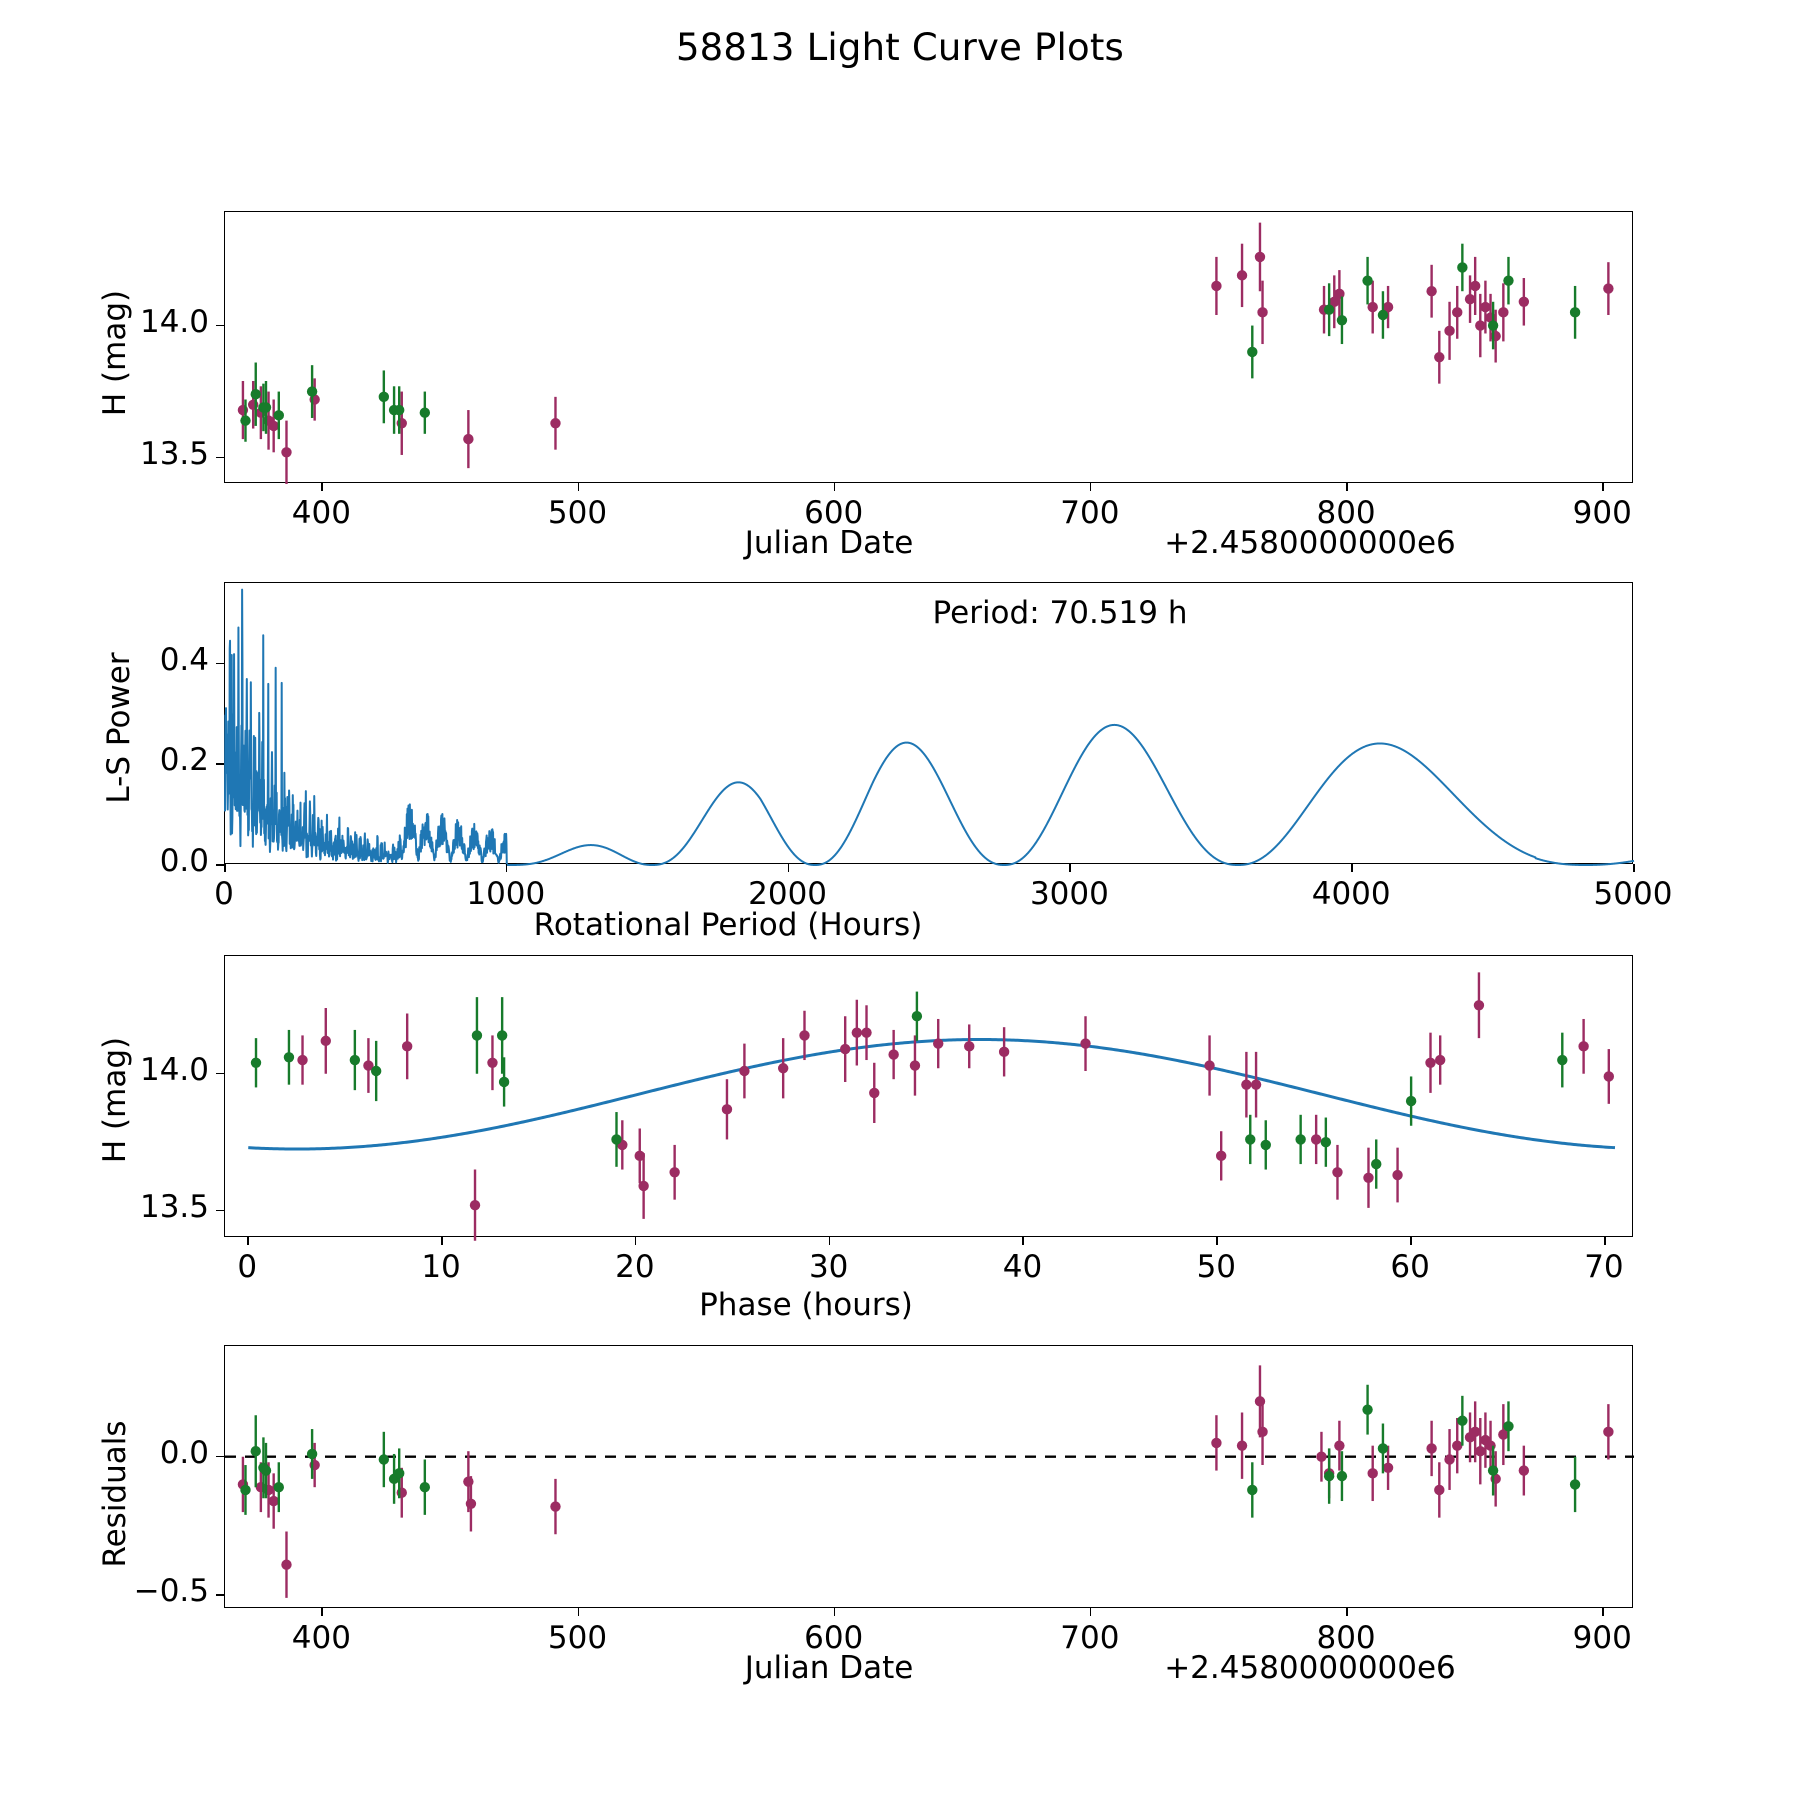 The image size is (1800, 1800). I want to click on axis-label-x-phase-folded: Phase (hours), so click(806, 1305).